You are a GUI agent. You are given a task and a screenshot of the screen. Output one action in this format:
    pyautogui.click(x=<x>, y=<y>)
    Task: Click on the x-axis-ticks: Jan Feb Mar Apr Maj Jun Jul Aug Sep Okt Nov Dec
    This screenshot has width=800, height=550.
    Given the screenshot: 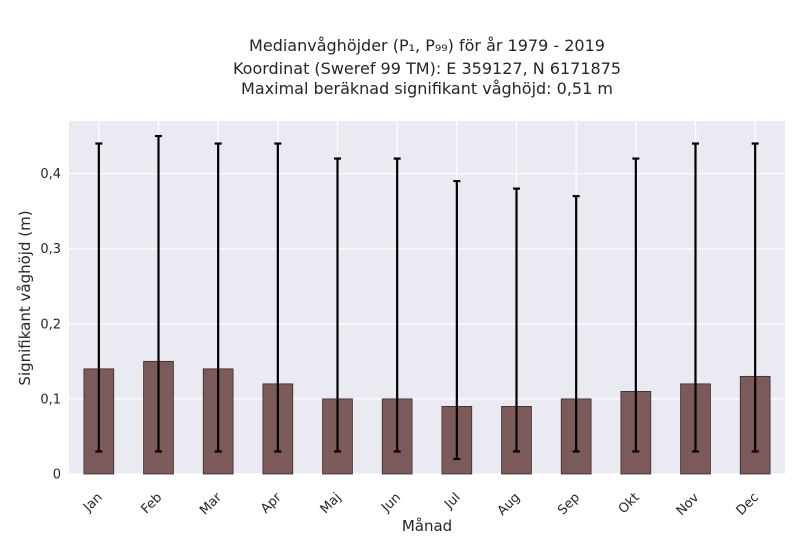 What is the action you would take?
    pyautogui.click(x=421, y=504)
    